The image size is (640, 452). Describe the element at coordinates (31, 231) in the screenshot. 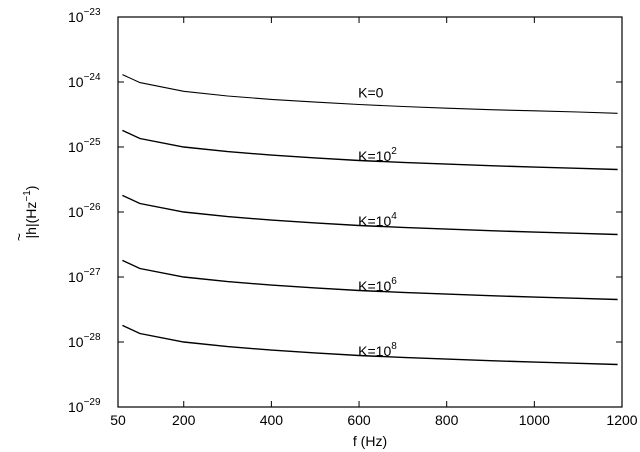

I see `y-axis-label-quantity: h` at that location.